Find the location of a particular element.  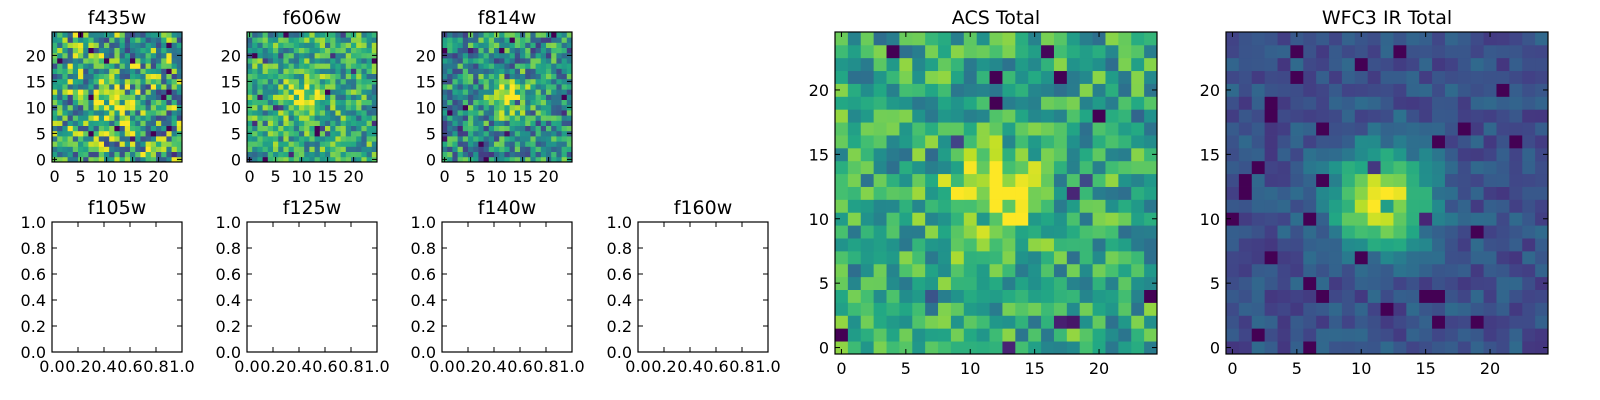

x-tick-label: 0 is located at coordinates (841, 368).